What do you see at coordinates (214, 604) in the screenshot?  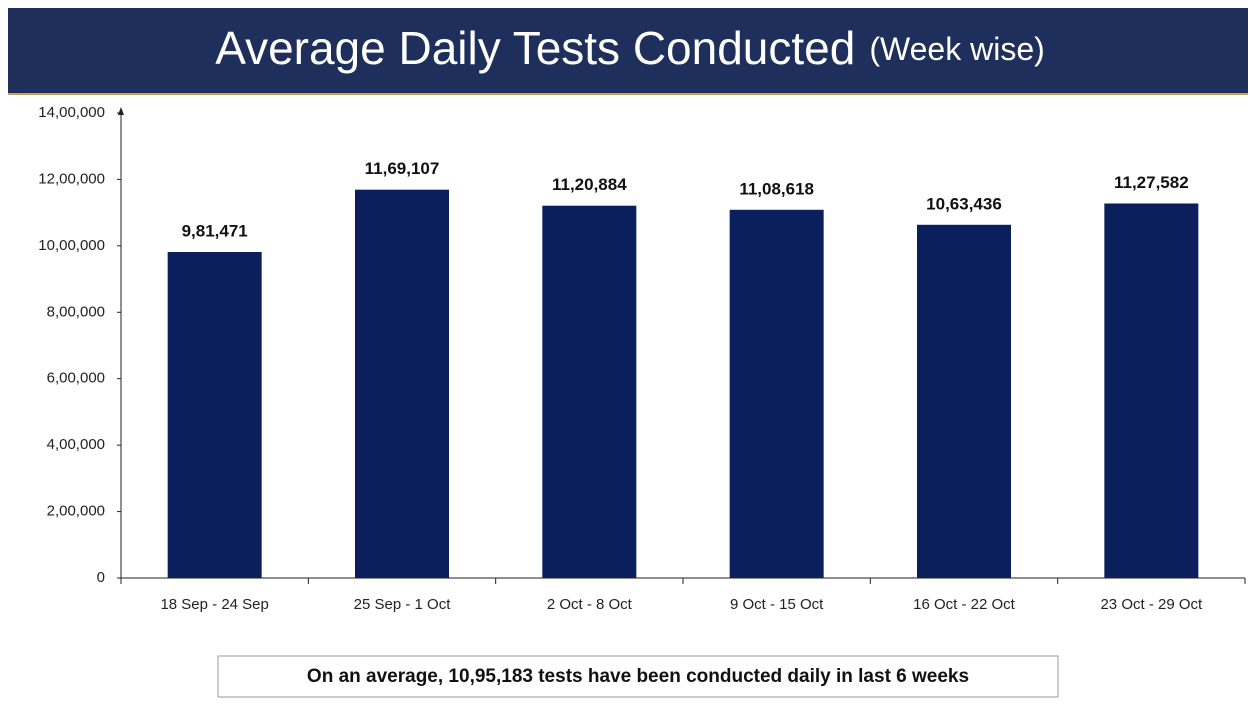 I see `x-tick-label: 18 Sep - 24 Sep` at bounding box center [214, 604].